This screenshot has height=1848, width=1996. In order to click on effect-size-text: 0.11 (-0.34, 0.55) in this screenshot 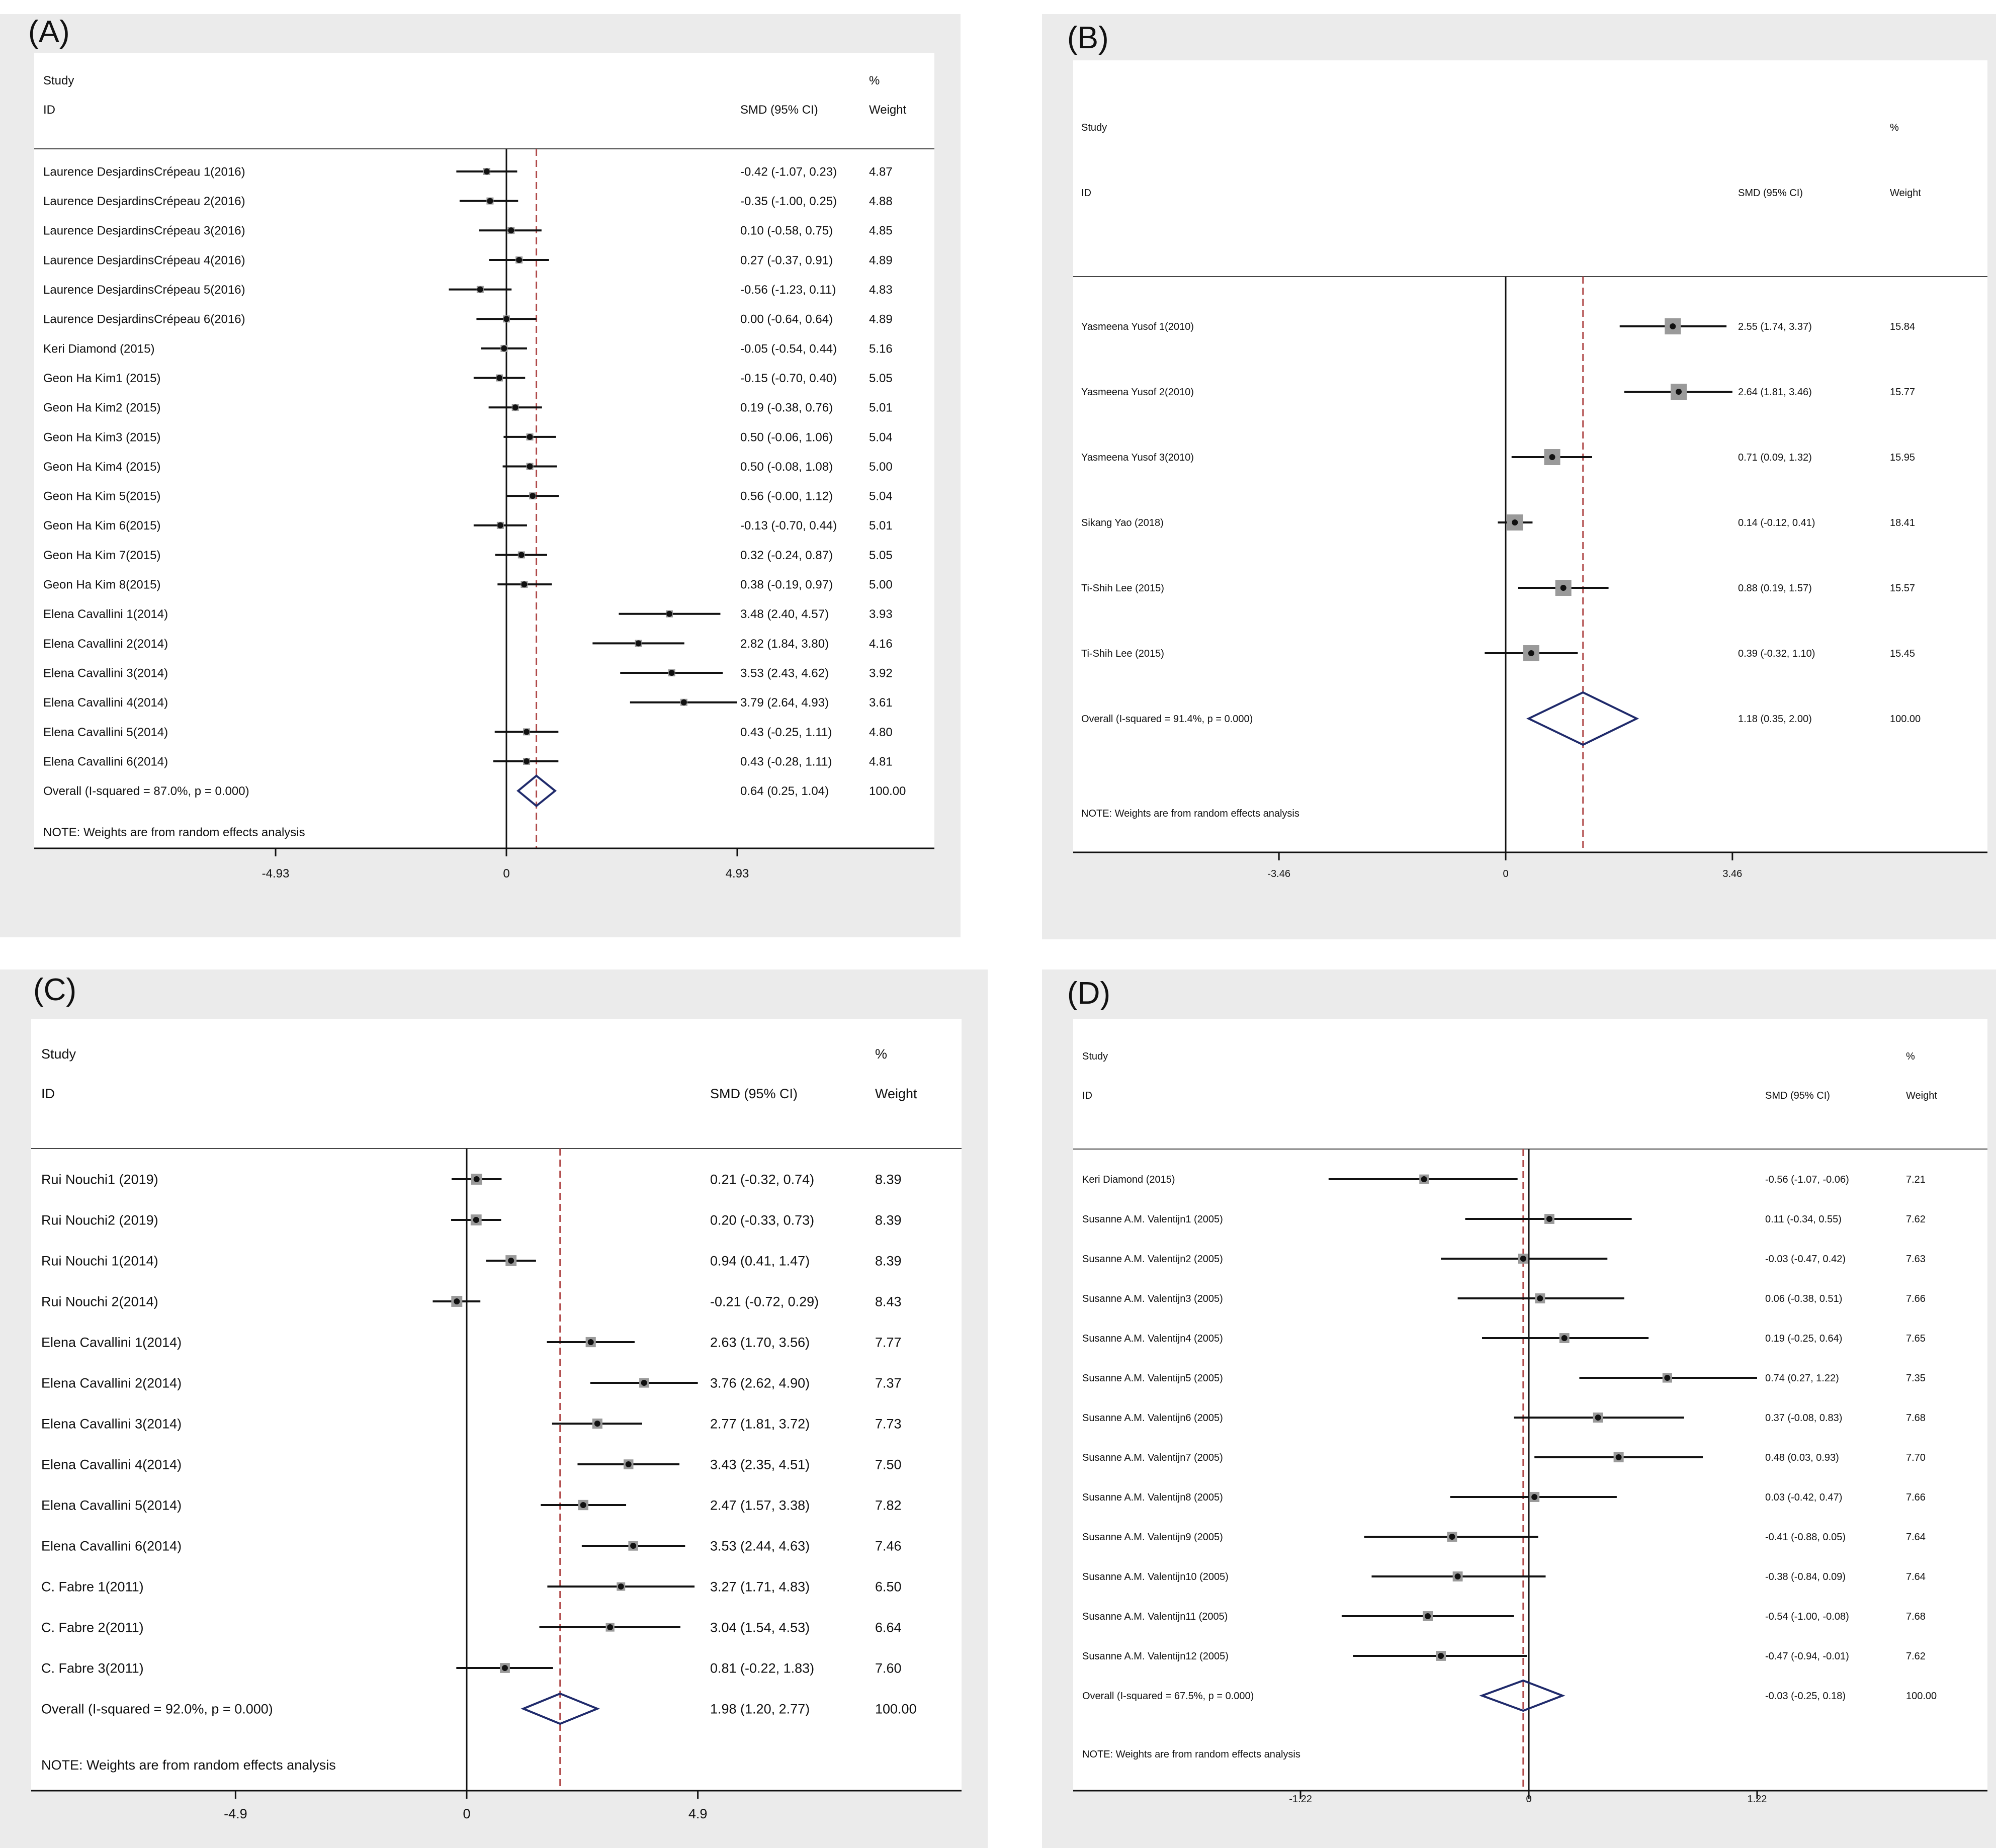, I will do `click(1803, 1219)`.